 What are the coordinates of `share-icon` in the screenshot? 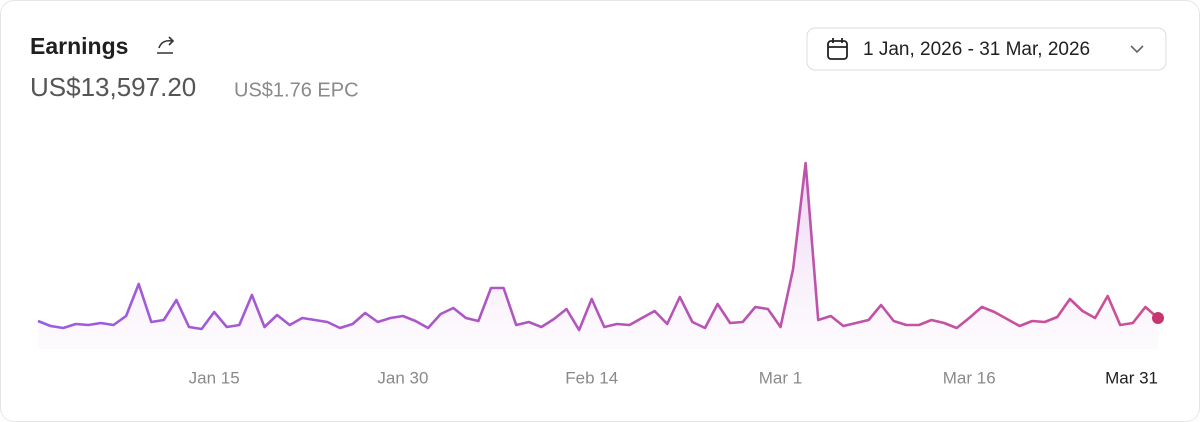 It's located at (166, 45).